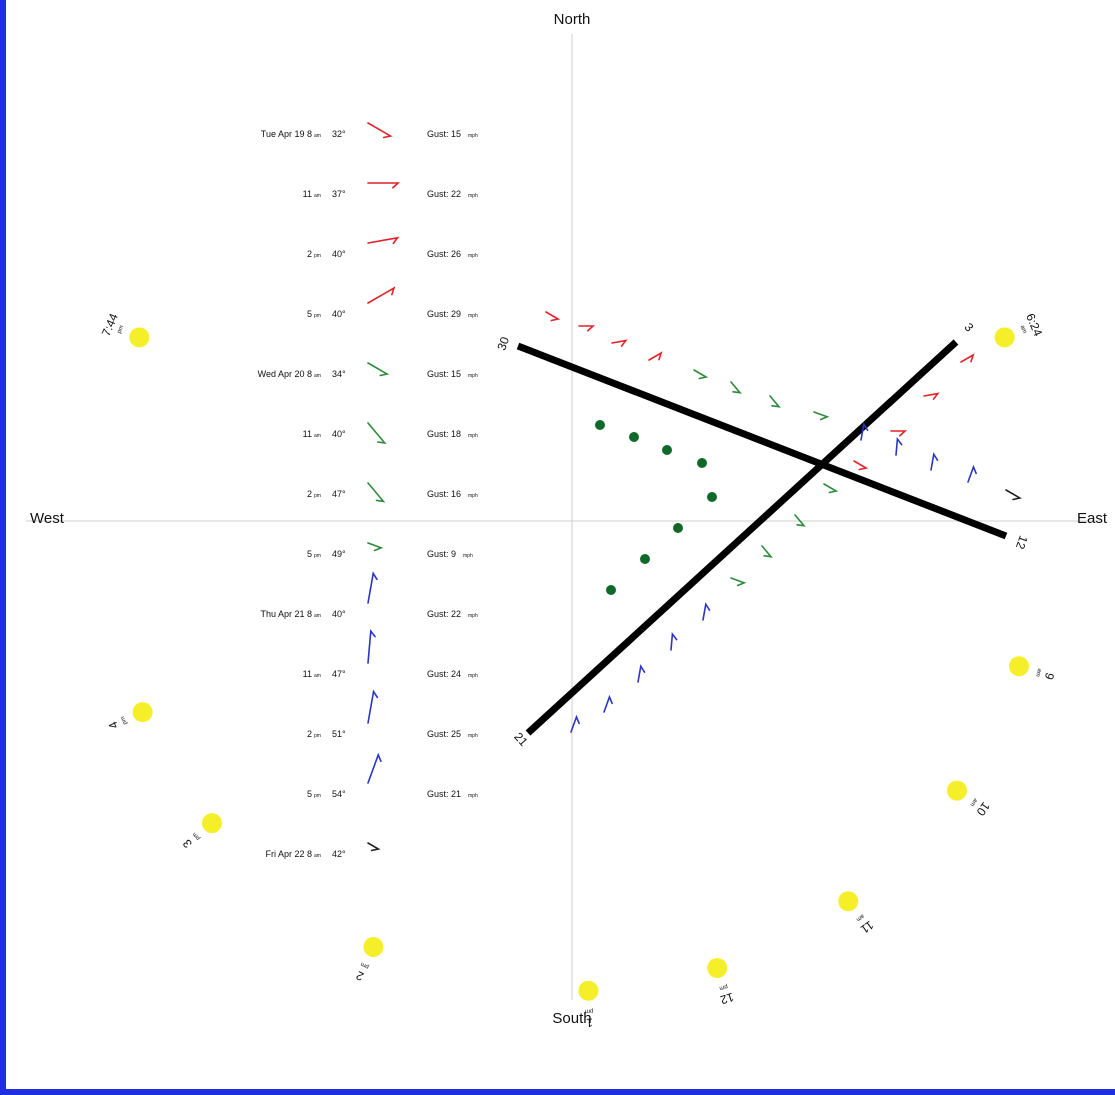 The image size is (1115, 1095). I want to click on sun-time-label: 7:44, so click(110, 324).